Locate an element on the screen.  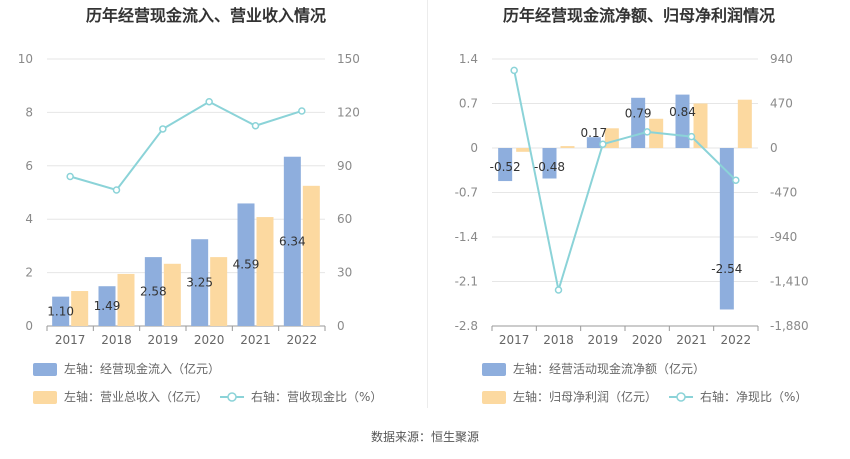
legend-label: 右轴：营收现金比（%） is located at coordinates (316, 396).